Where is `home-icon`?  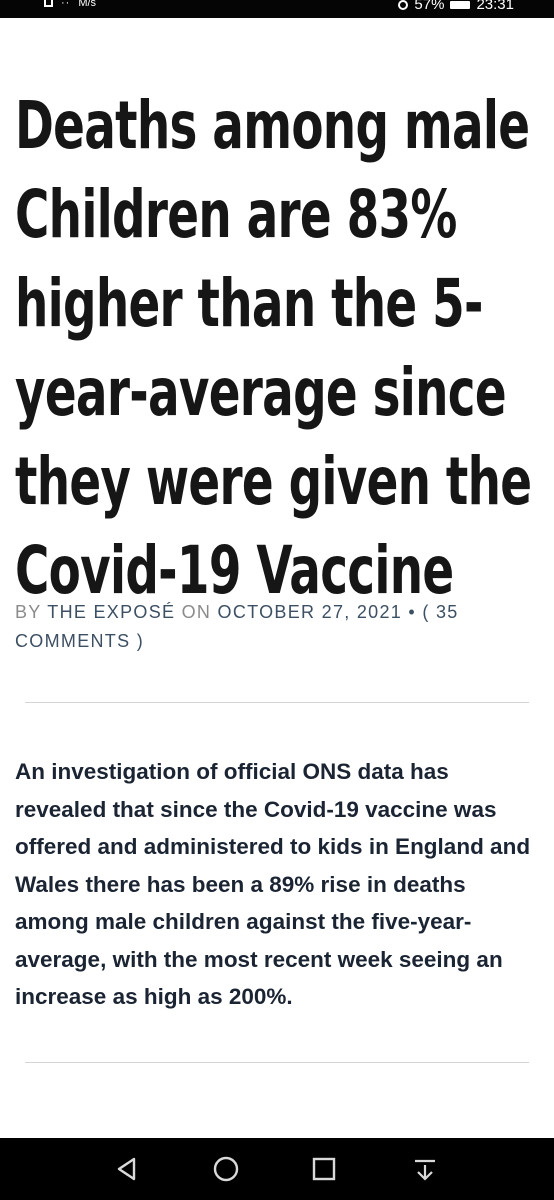
home-icon is located at coordinates (226, 1169).